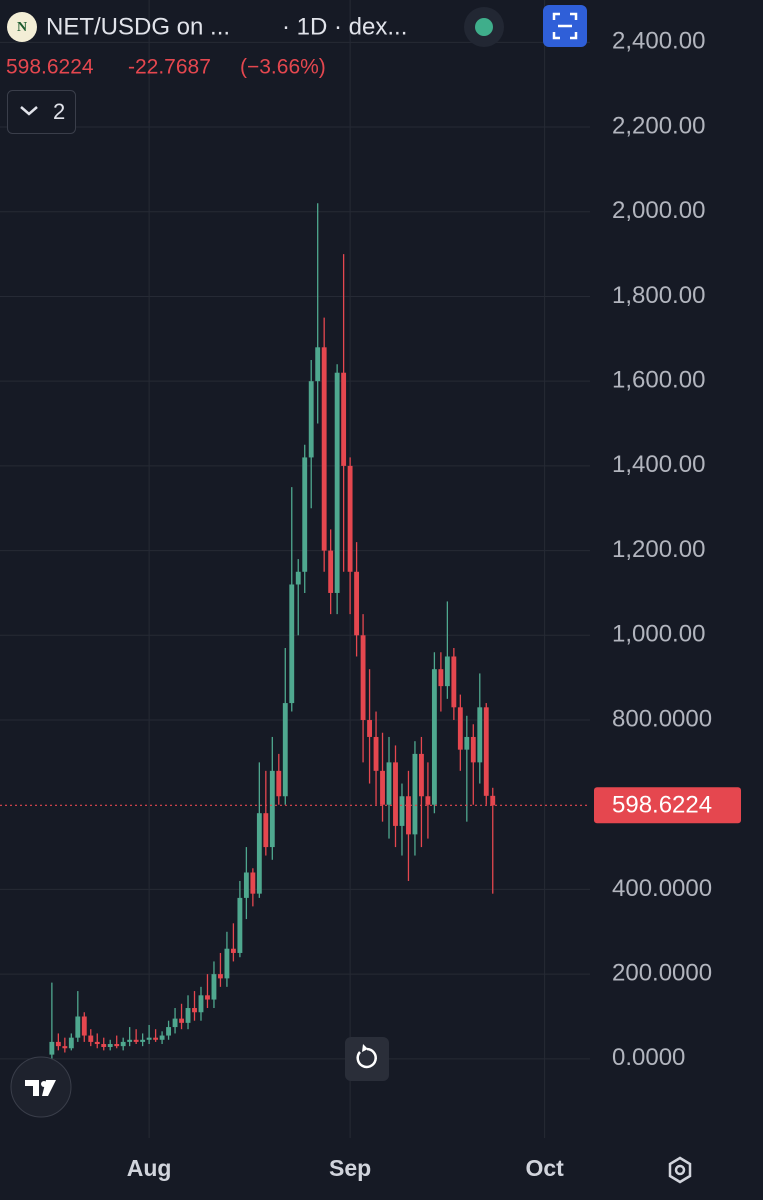 The width and height of the screenshot is (763, 1200). I want to click on settings-button, so click(680, 1170).